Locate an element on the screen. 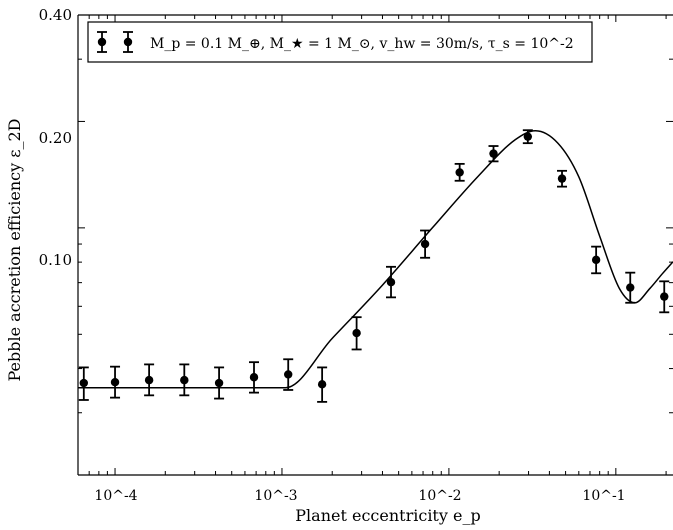 The height and width of the screenshot is (530, 673). legend-box is located at coordinates (340, 42).